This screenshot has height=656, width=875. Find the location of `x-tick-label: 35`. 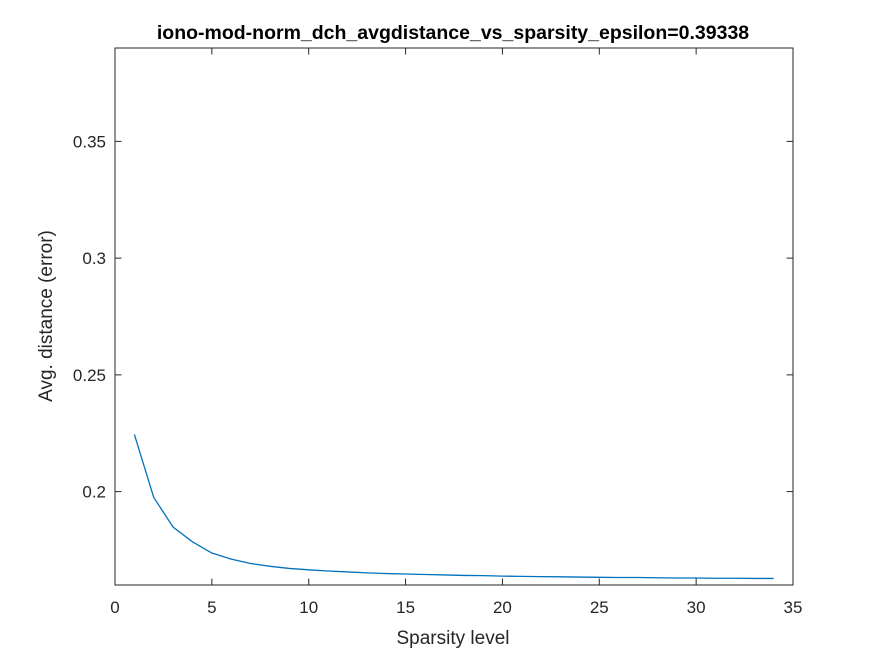

x-tick-label: 35 is located at coordinates (793, 607).